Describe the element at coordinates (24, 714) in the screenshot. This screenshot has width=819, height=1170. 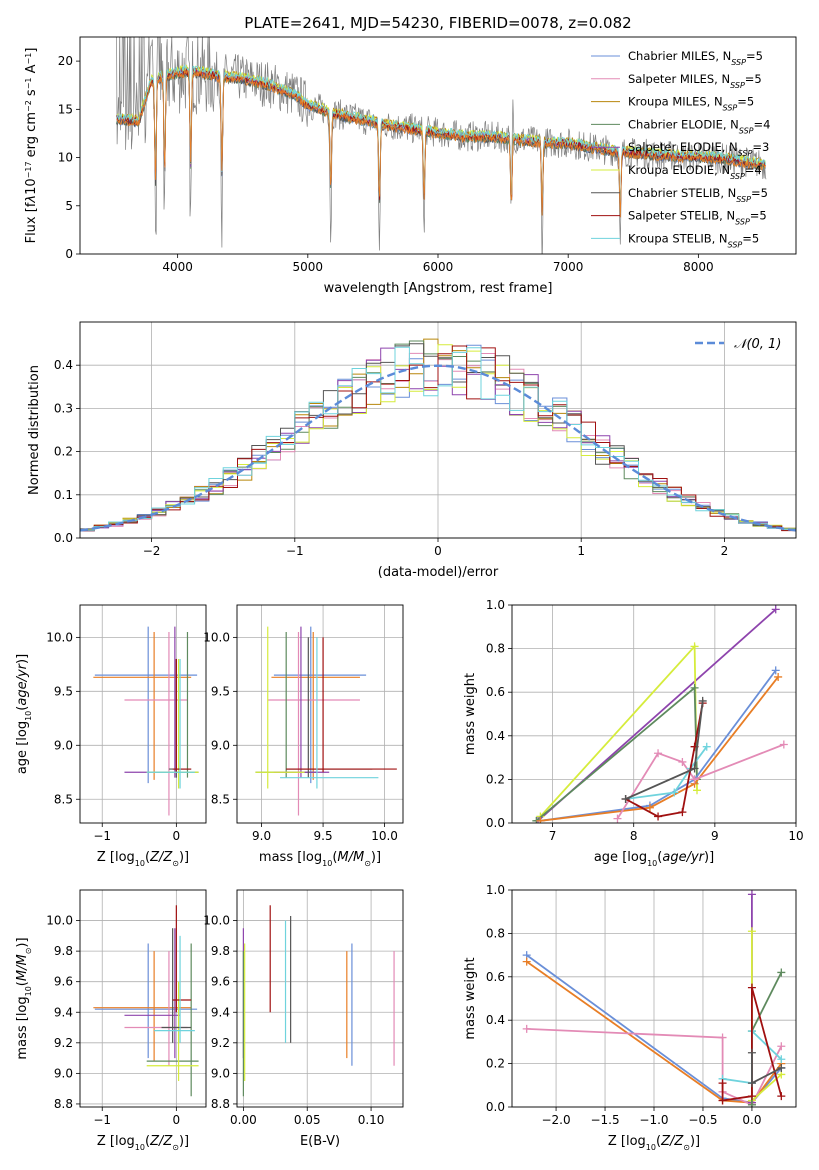
I see `y-axis-label: age [log10(age/yr)]` at that location.